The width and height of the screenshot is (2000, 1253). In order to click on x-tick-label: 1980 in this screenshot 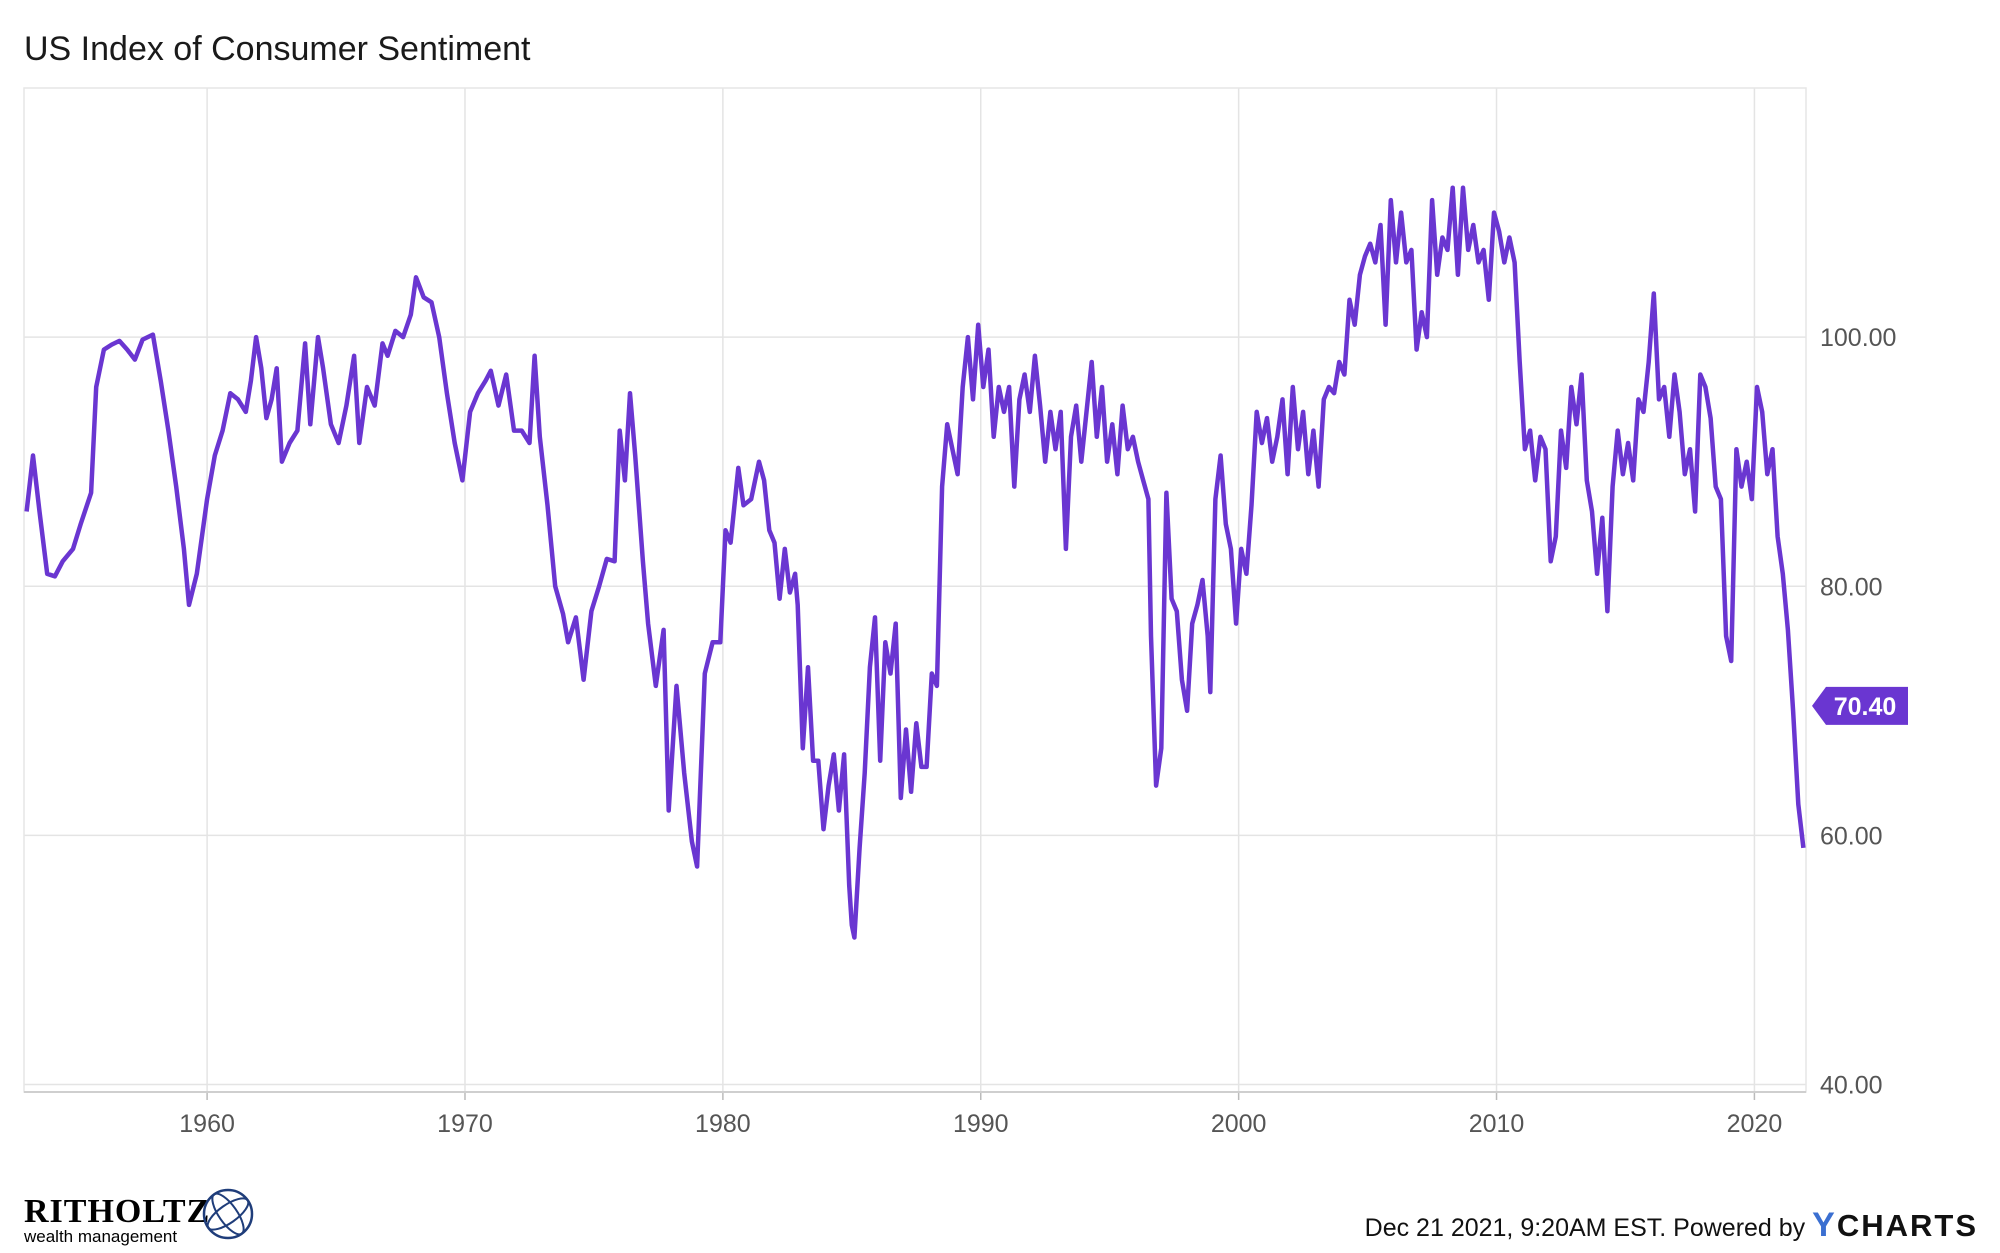, I will do `click(723, 1124)`.